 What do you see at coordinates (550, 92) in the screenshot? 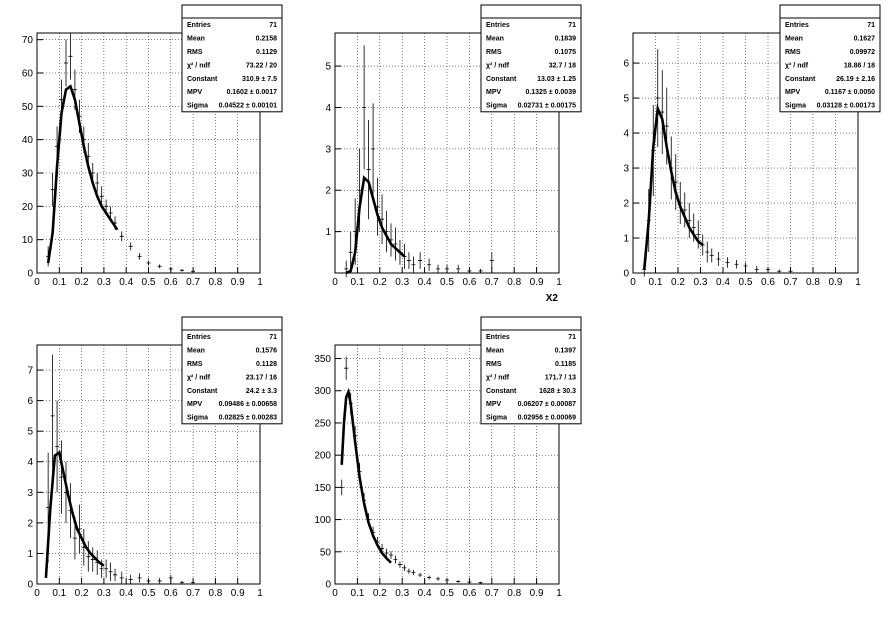
I see `stats-value: 0.1325 ± 0.0039` at bounding box center [550, 92].